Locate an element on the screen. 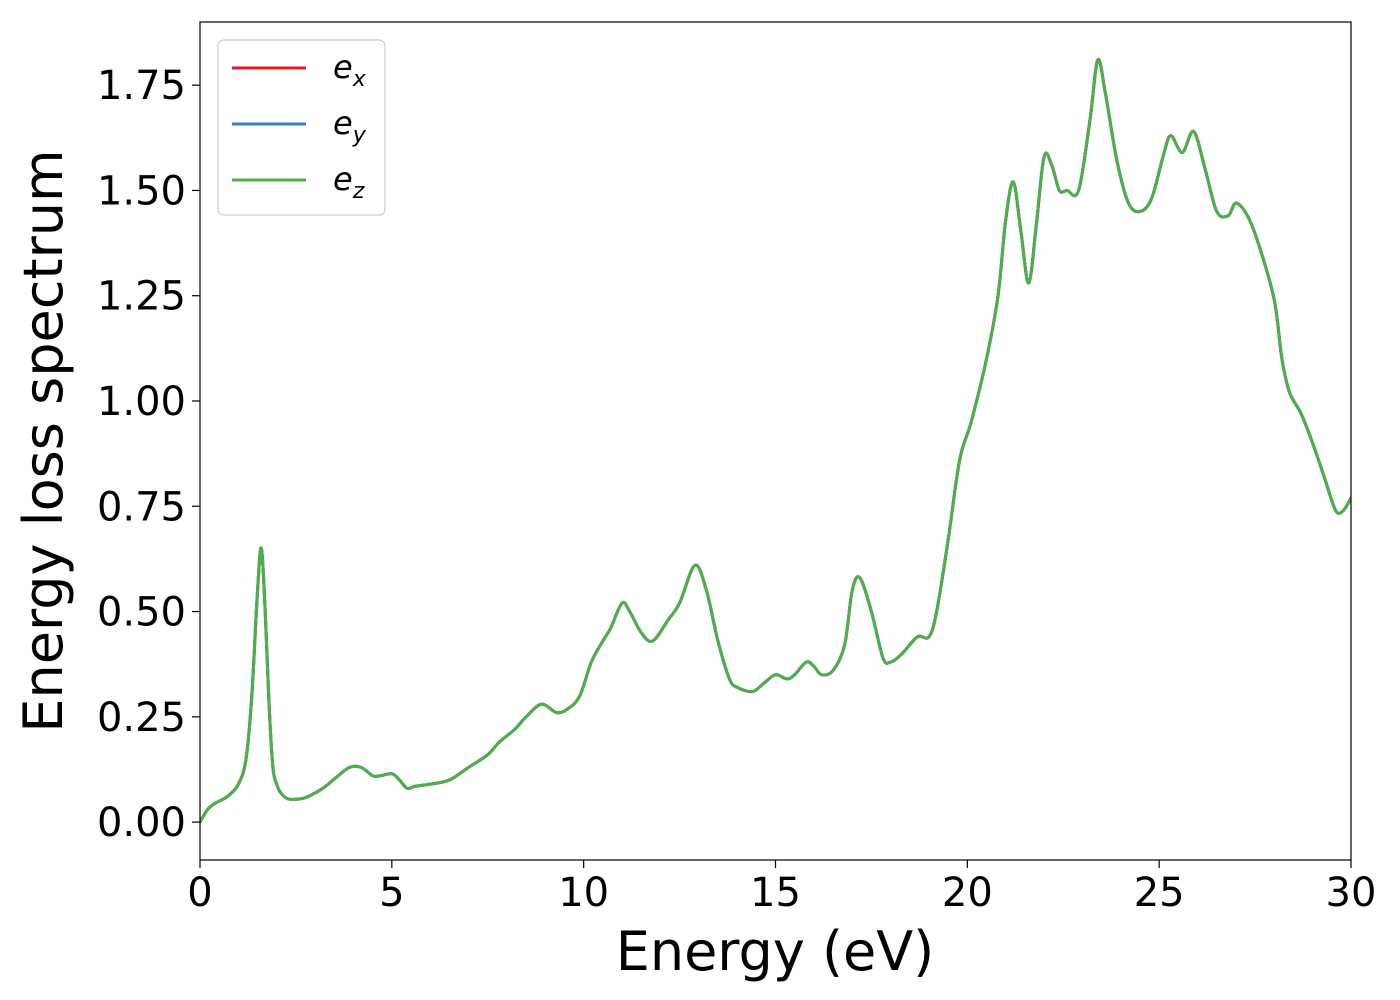 This screenshot has height=1000, width=1400. x-tick-label: 10 is located at coordinates (583, 893).